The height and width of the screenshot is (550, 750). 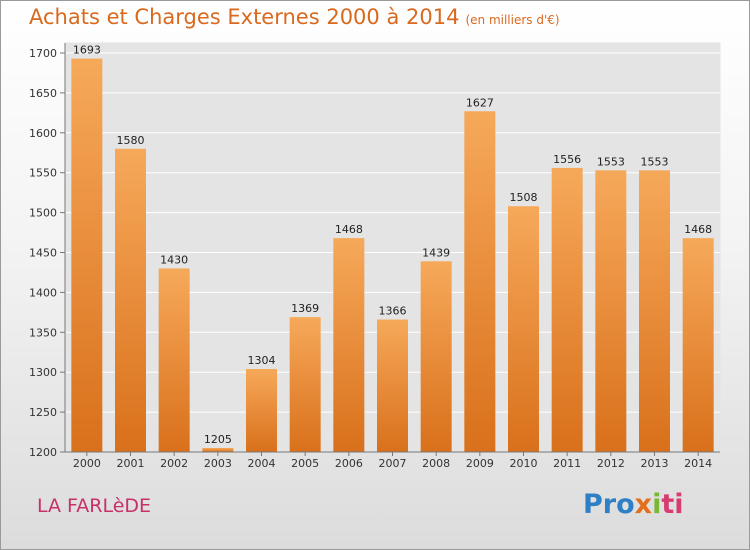 I want to click on x-tick-label: 2011, so click(x=567, y=463).